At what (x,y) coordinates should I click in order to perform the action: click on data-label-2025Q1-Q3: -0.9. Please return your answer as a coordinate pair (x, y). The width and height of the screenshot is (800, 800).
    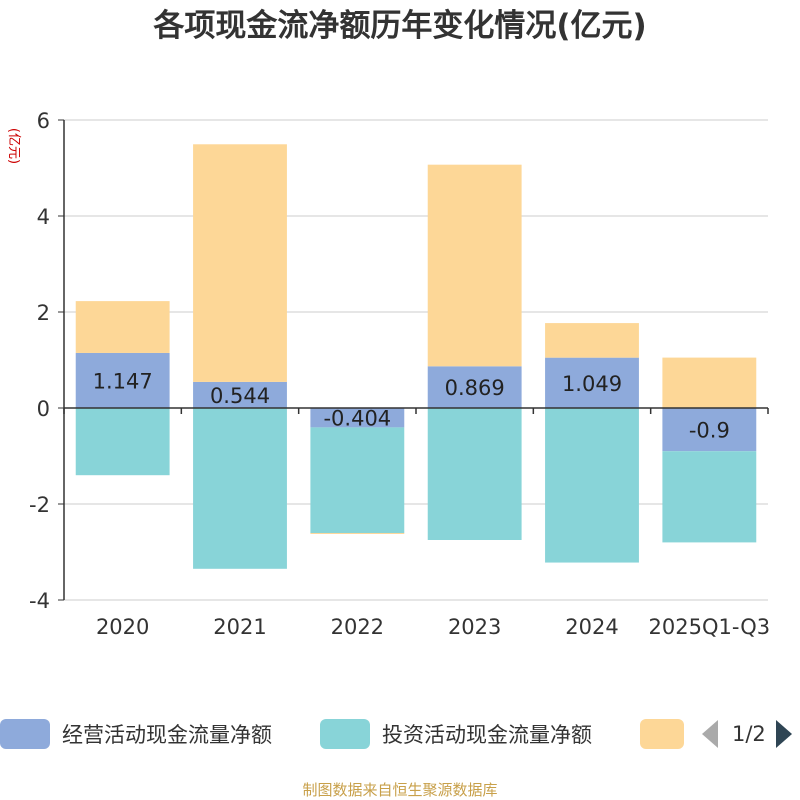
    Looking at the image, I should click on (709, 431).